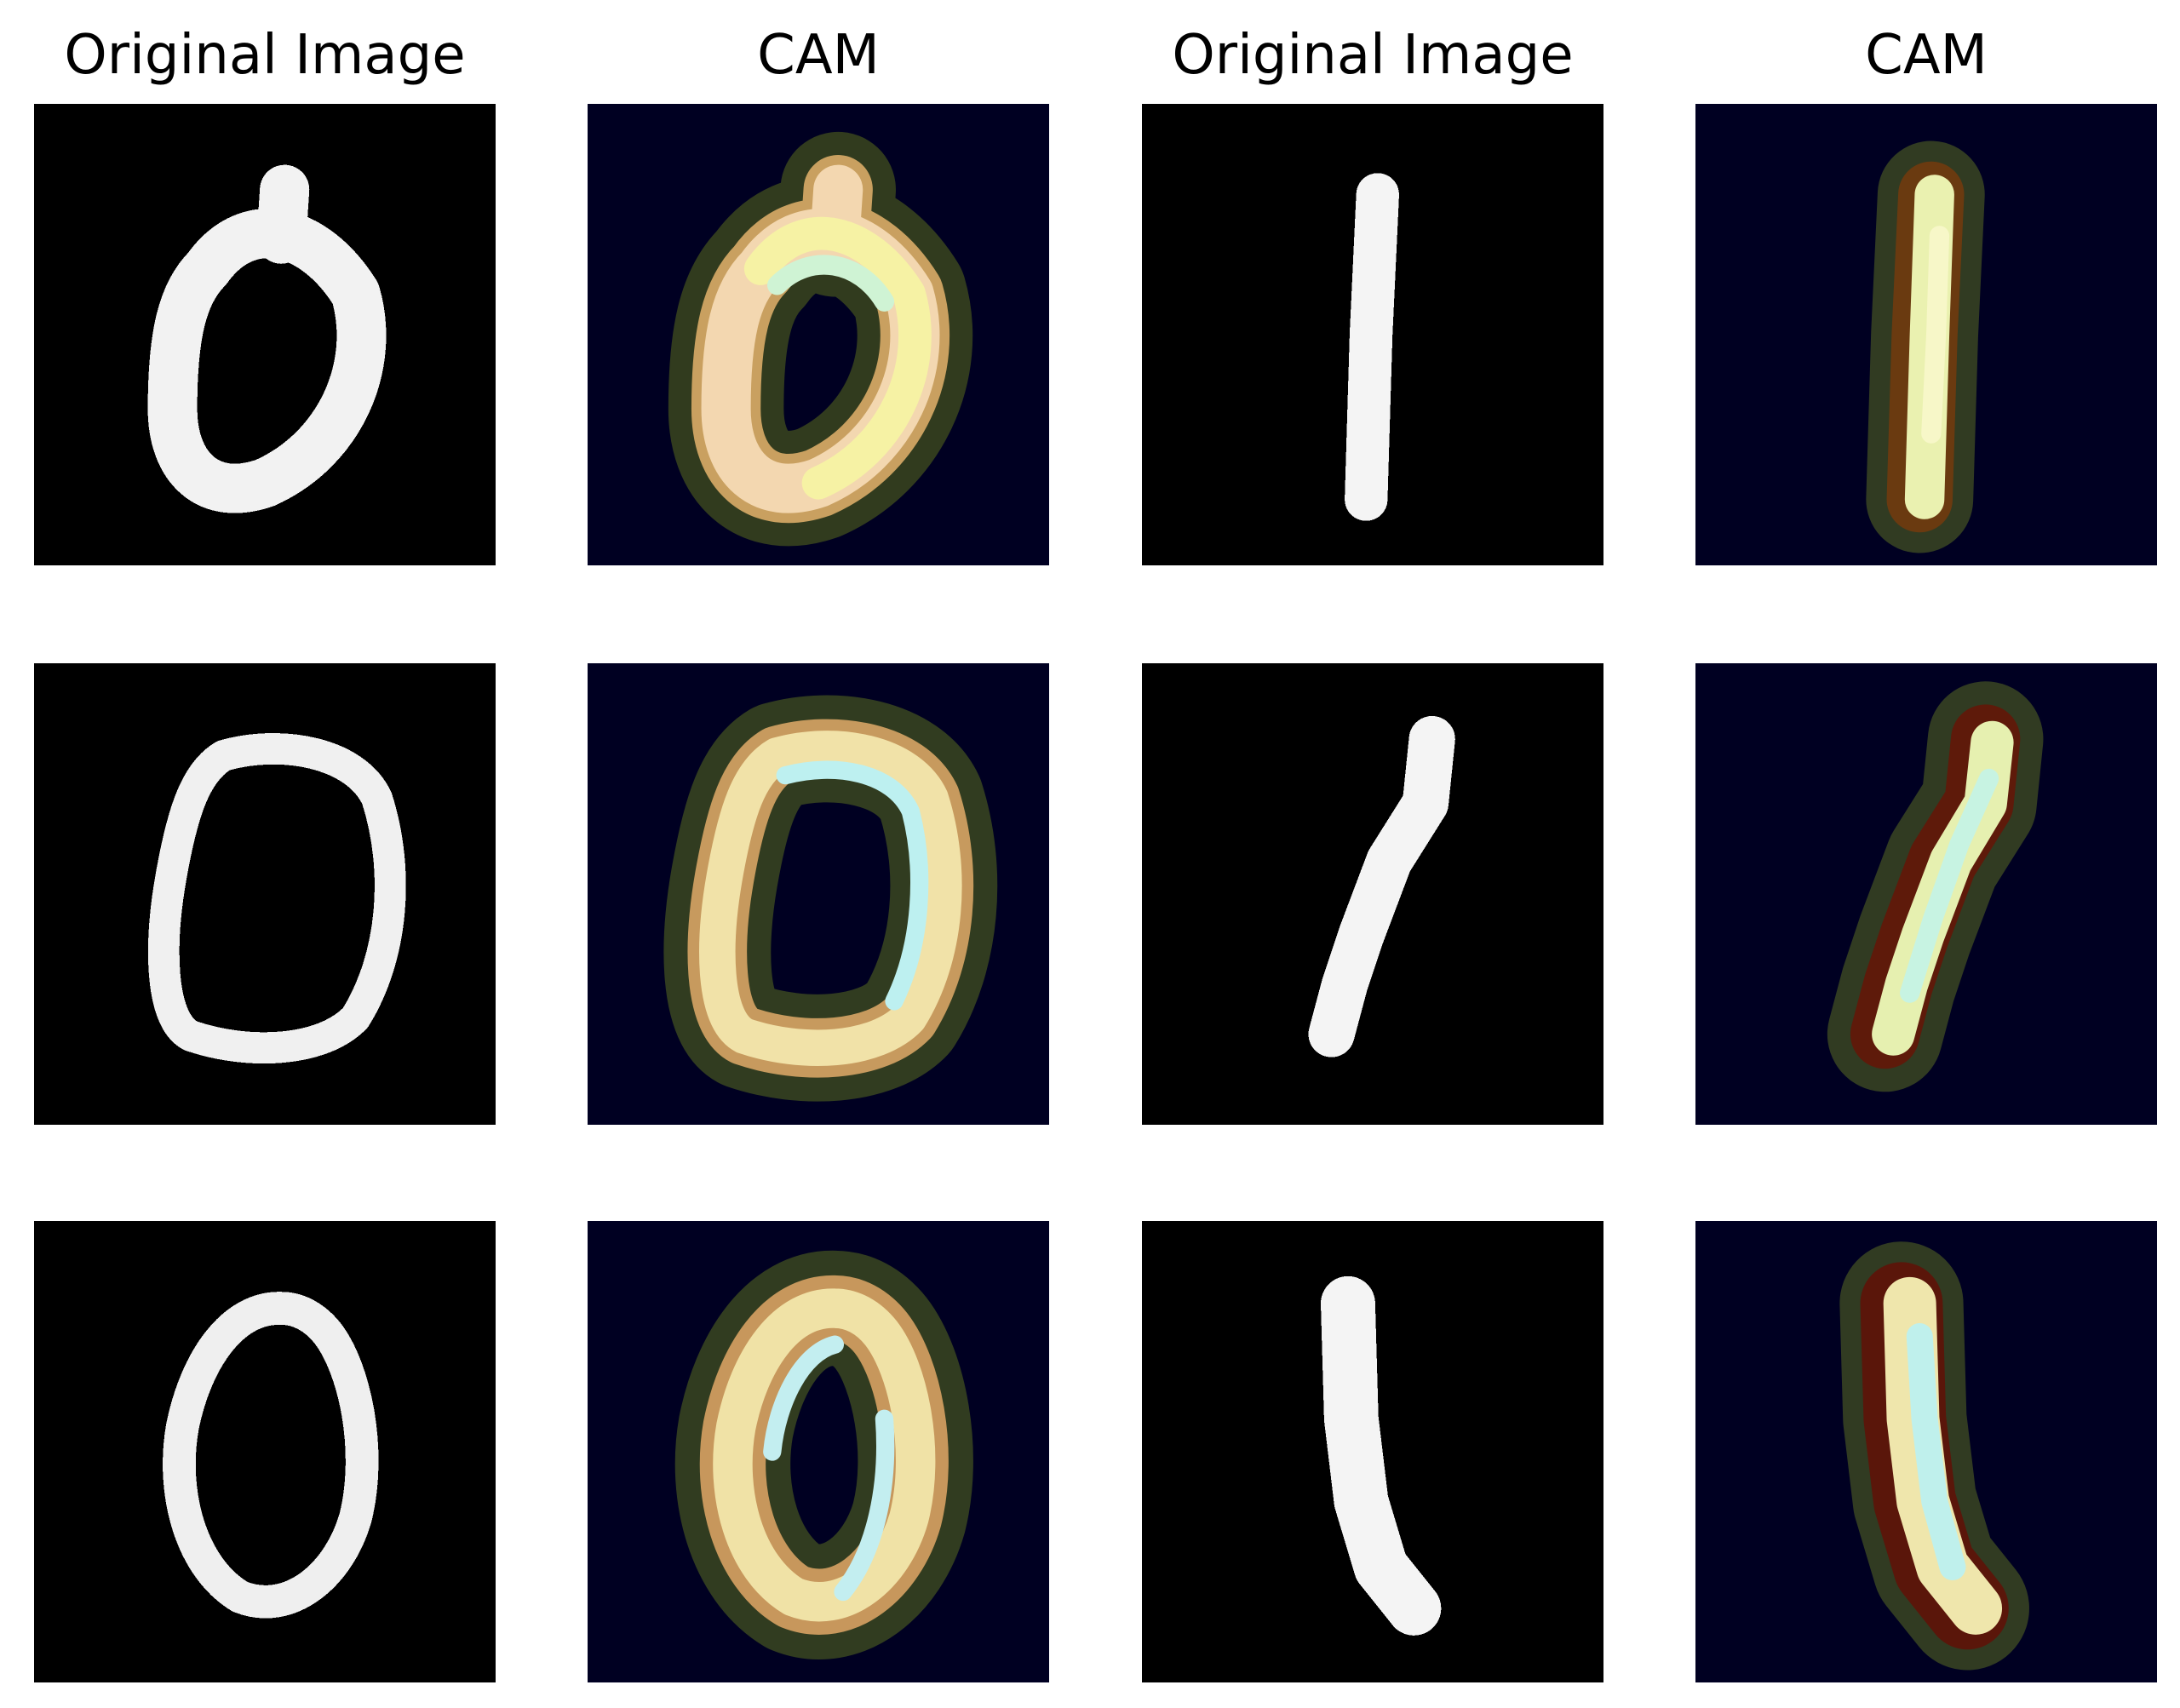 The height and width of the screenshot is (1708, 2180). What do you see at coordinates (1373, 56) in the screenshot?
I see `column-title-original-2: Original Image` at bounding box center [1373, 56].